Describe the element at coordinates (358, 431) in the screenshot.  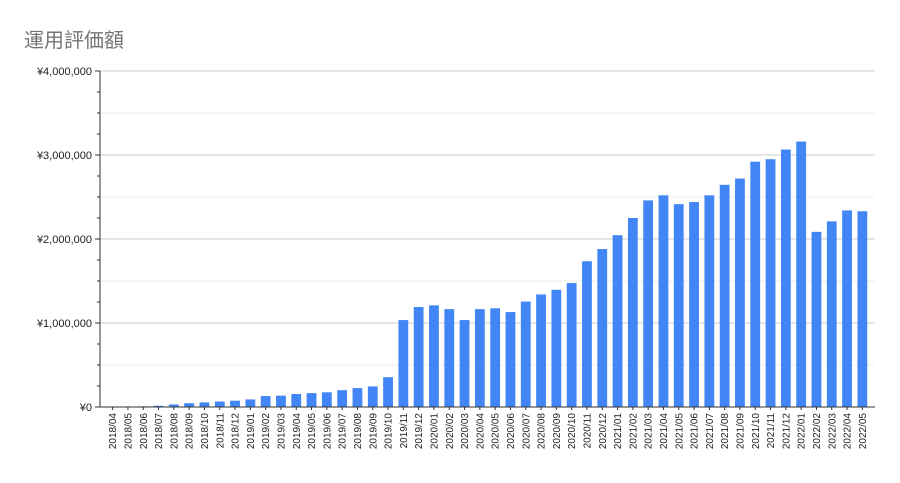
I see `x-tick-label: 2019/08` at that location.